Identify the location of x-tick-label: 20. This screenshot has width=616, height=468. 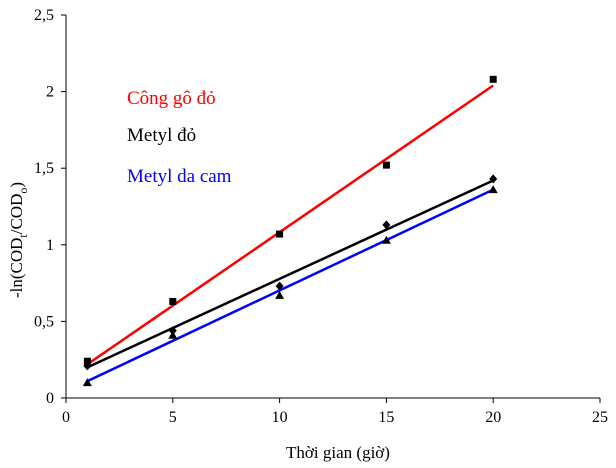
(493, 417).